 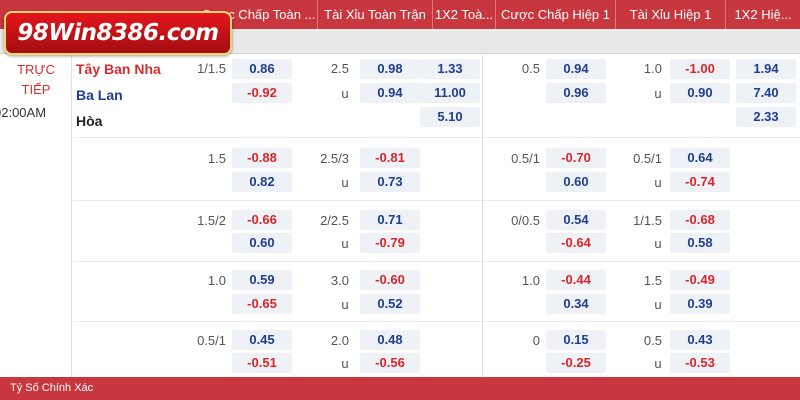 I want to click on odds-half1-over: -1.00, so click(x=700, y=69).